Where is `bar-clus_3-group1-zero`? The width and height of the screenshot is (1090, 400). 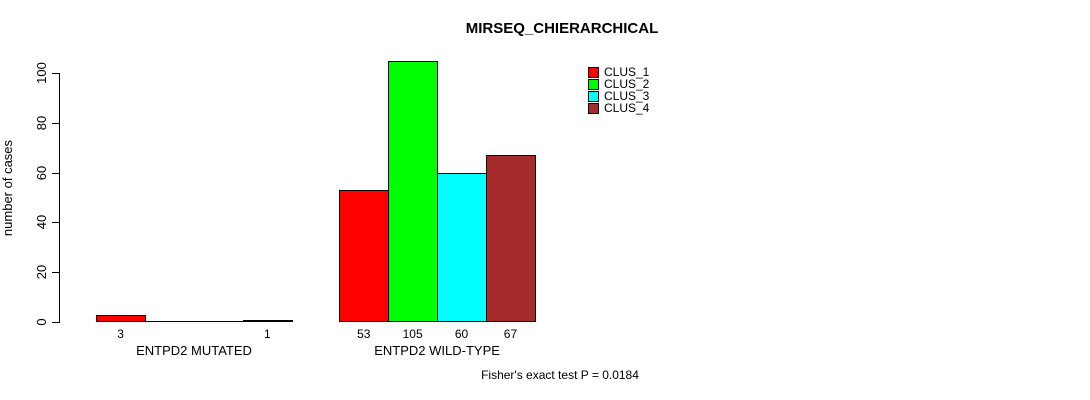 bar-clus_3-group1-zero is located at coordinates (219, 321).